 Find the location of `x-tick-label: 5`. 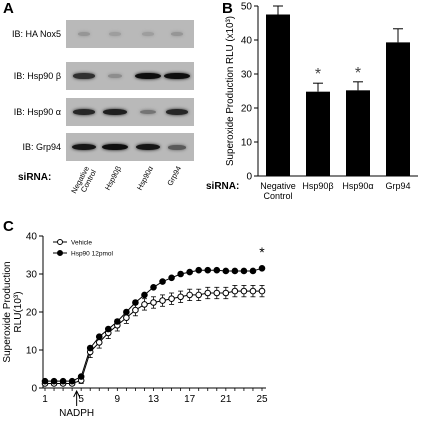

x-tick-label: 5 is located at coordinates (81, 399).